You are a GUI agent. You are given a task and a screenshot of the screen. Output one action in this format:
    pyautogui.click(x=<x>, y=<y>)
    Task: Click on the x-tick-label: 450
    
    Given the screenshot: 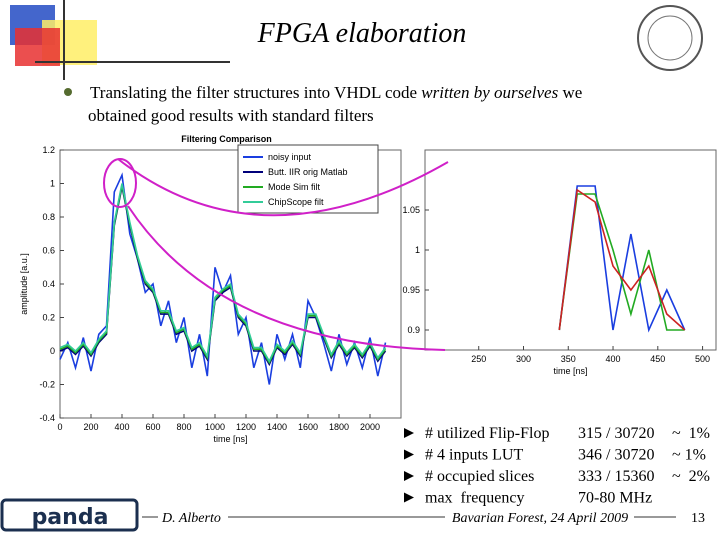 What is the action you would take?
    pyautogui.click(x=657, y=359)
    